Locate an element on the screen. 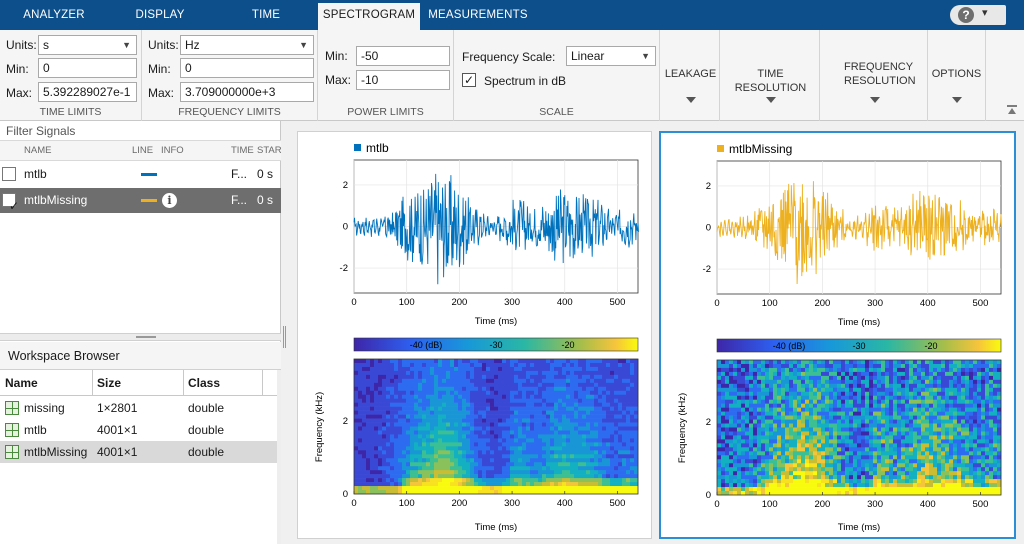 The width and height of the screenshot is (1024, 544). leakage-button: LEAKAGE is located at coordinates (691, 75).